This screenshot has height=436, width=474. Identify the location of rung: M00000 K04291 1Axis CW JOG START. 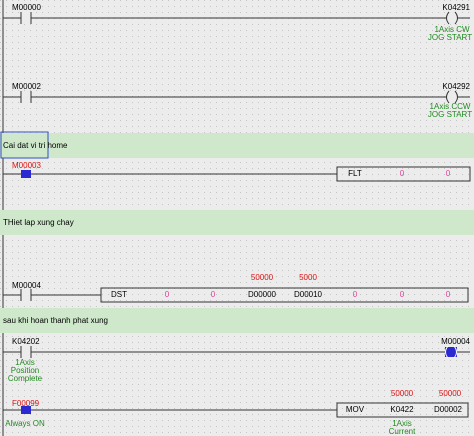
(237, 22).